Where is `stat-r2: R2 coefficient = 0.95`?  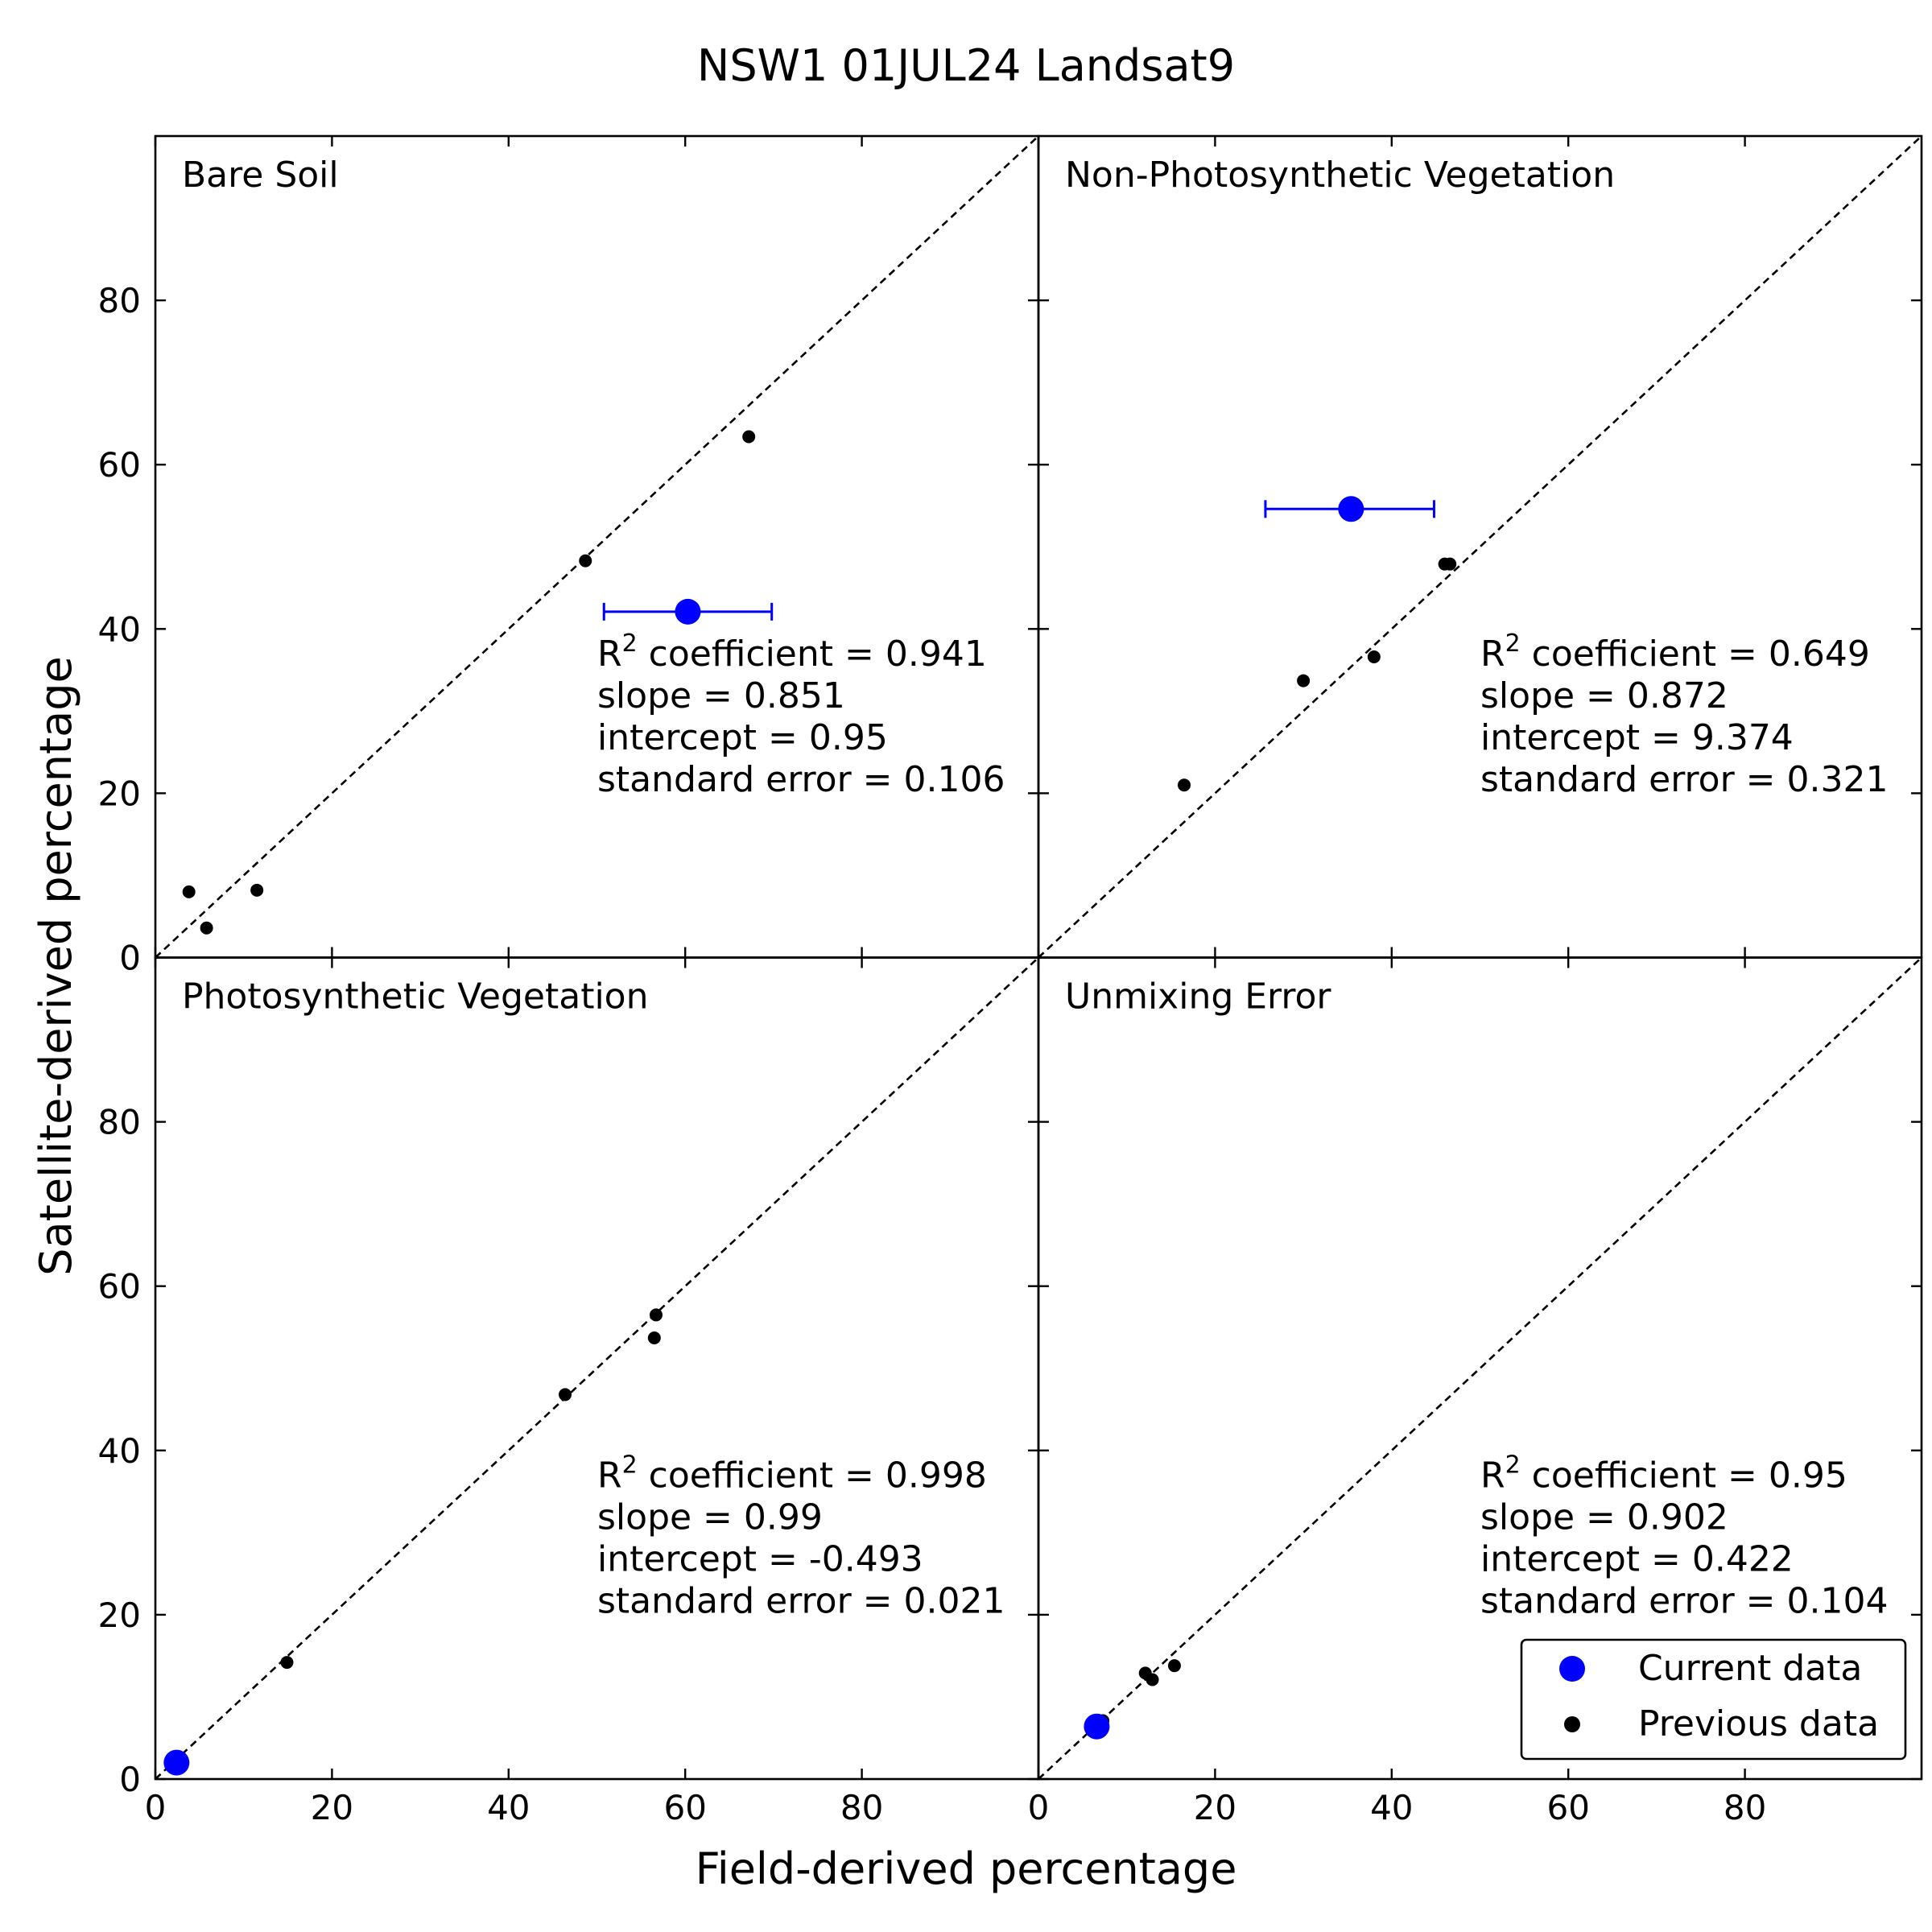
stat-r2: R2 coefficient = 0.95 is located at coordinates (1663, 1473).